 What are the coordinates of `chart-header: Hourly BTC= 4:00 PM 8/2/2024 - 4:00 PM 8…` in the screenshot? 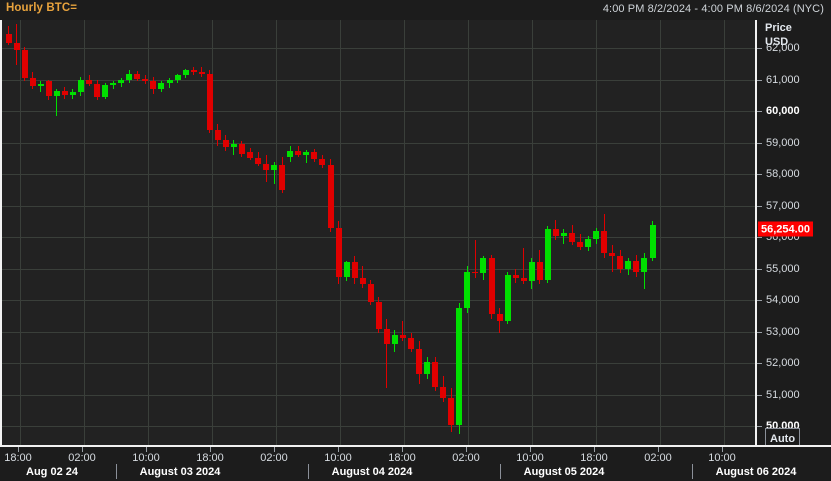 It's located at (415, 10).